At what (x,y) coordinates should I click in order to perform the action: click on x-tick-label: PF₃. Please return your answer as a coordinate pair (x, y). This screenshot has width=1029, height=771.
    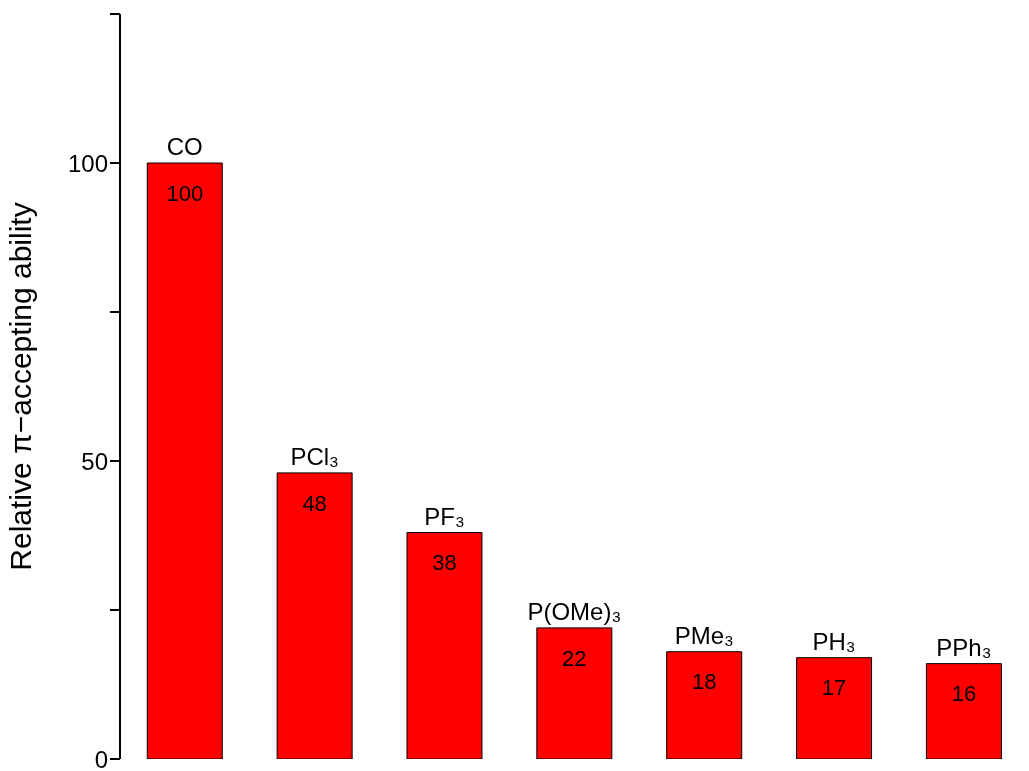
    Looking at the image, I should click on (444, 516).